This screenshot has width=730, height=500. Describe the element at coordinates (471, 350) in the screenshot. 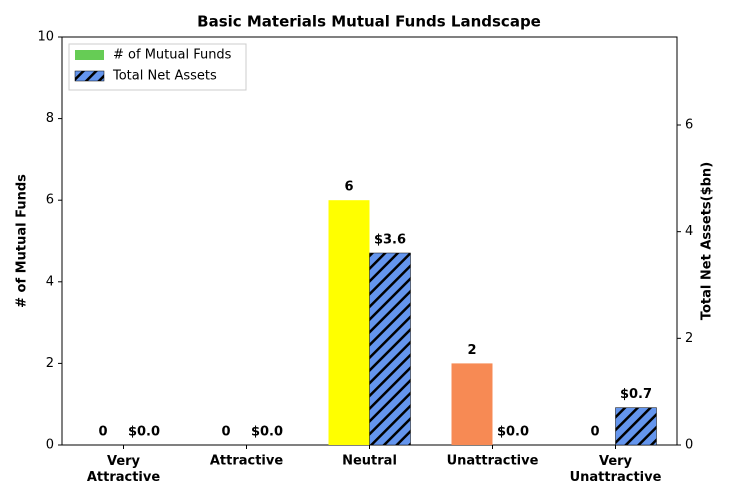

I see `value-label: 2` at that location.